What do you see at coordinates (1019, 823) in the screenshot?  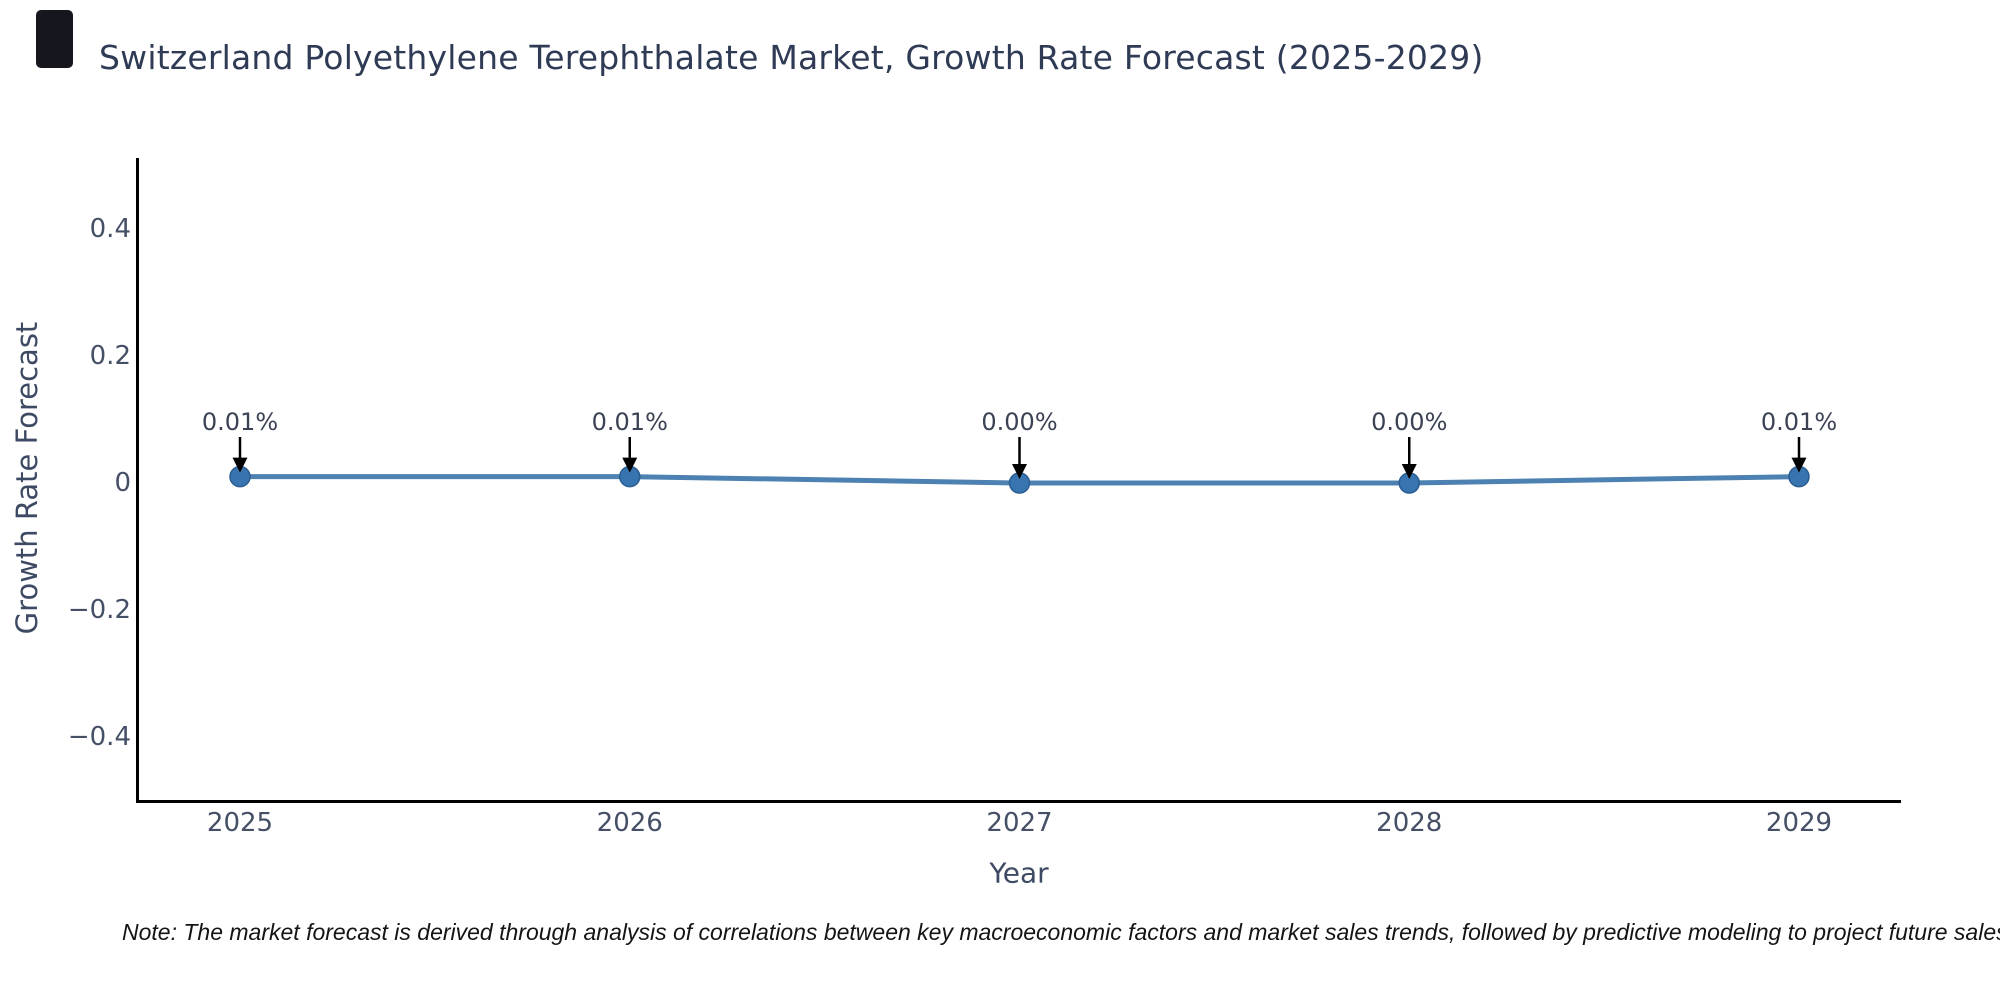 I see `x-tick-label: 2027` at bounding box center [1019, 823].